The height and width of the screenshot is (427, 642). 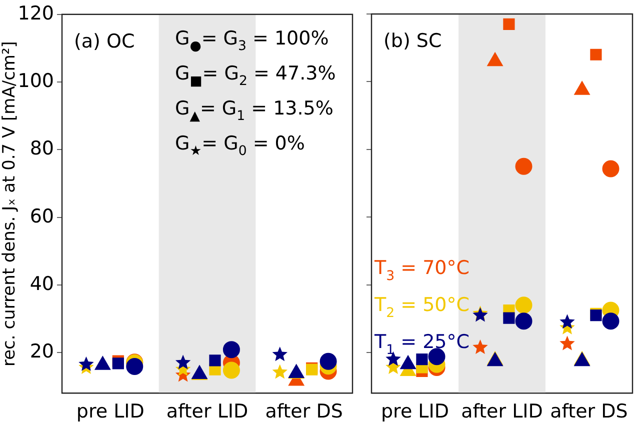 What do you see at coordinates (10, 204) in the screenshot?
I see `y-axis-title: rec. current dens. Jₓ at 0.7 V [mA/cm²]` at bounding box center [10, 204].